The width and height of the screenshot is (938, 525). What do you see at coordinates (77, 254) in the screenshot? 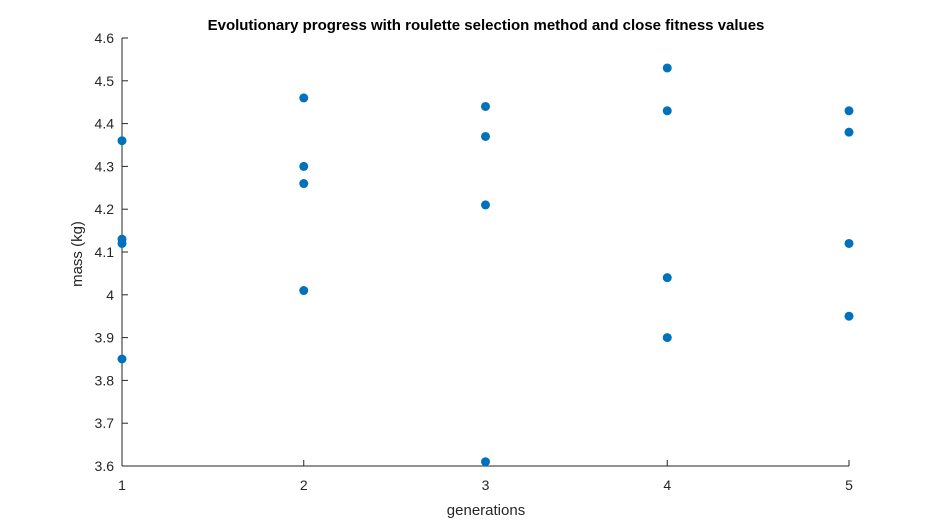
I see `y-axis-label: mass (kg)` at bounding box center [77, 254].